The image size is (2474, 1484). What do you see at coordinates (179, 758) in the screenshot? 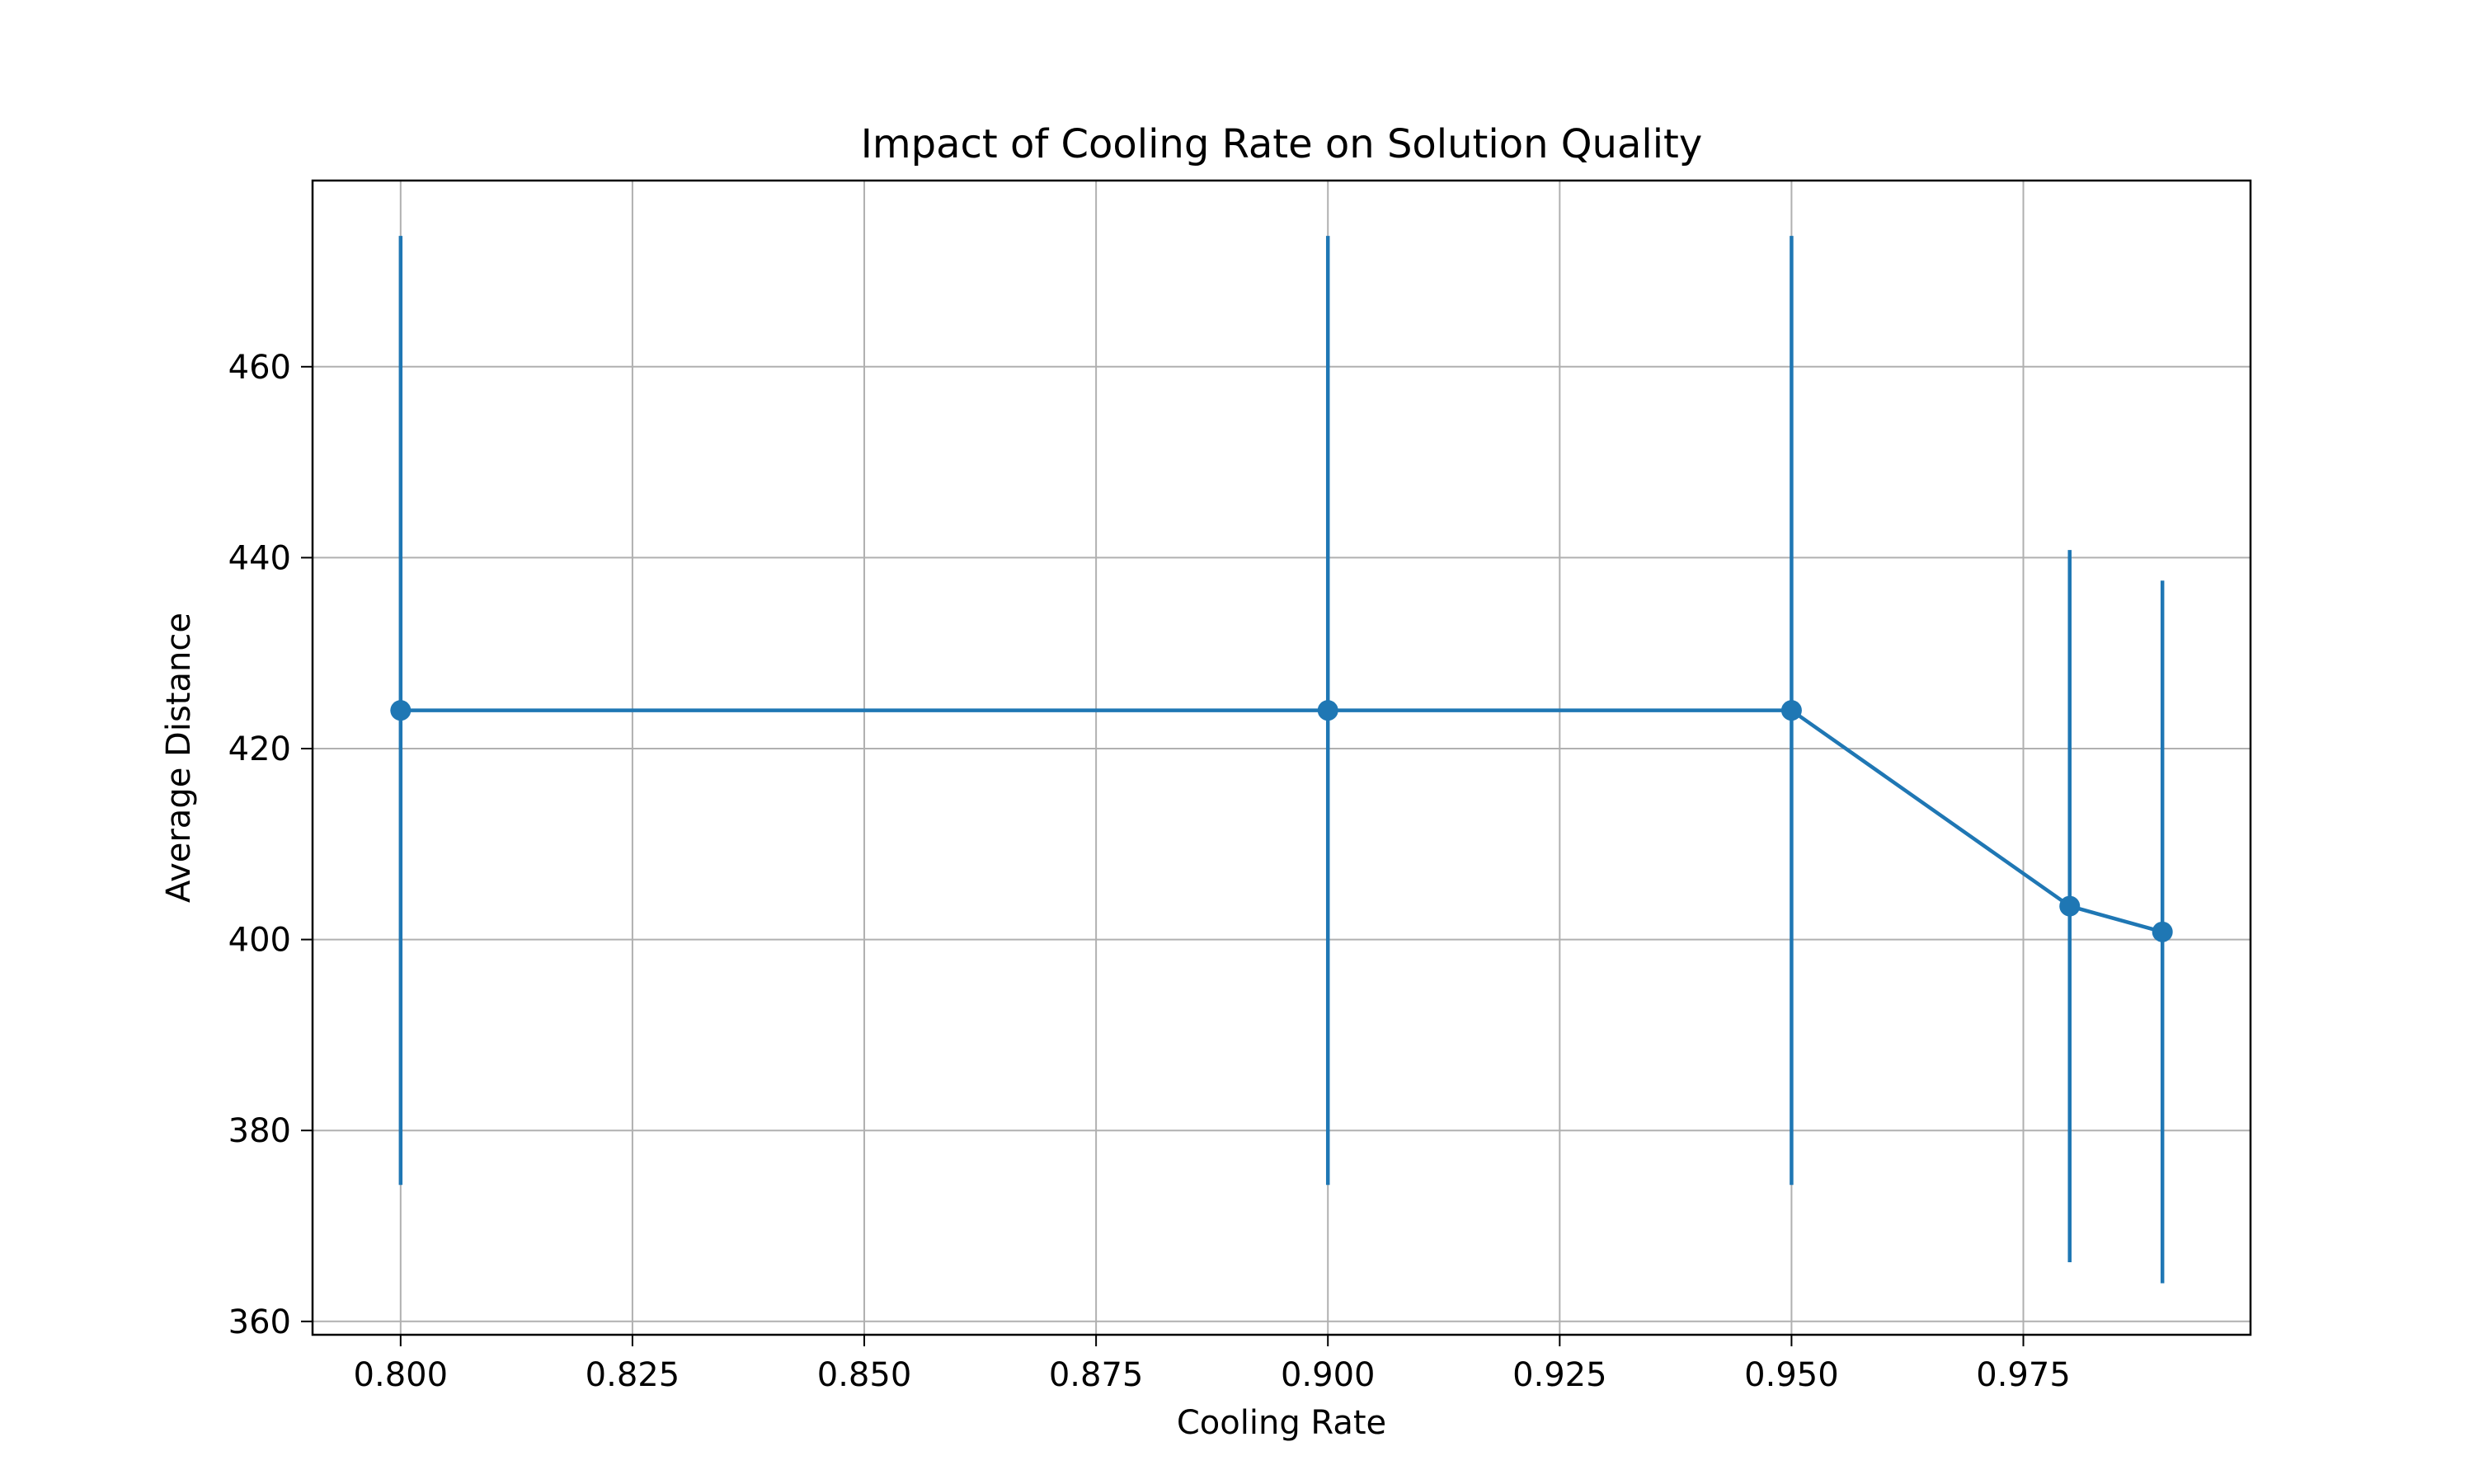
I see `y-axis-label: Average Distance` at bounding box center [179, 758].